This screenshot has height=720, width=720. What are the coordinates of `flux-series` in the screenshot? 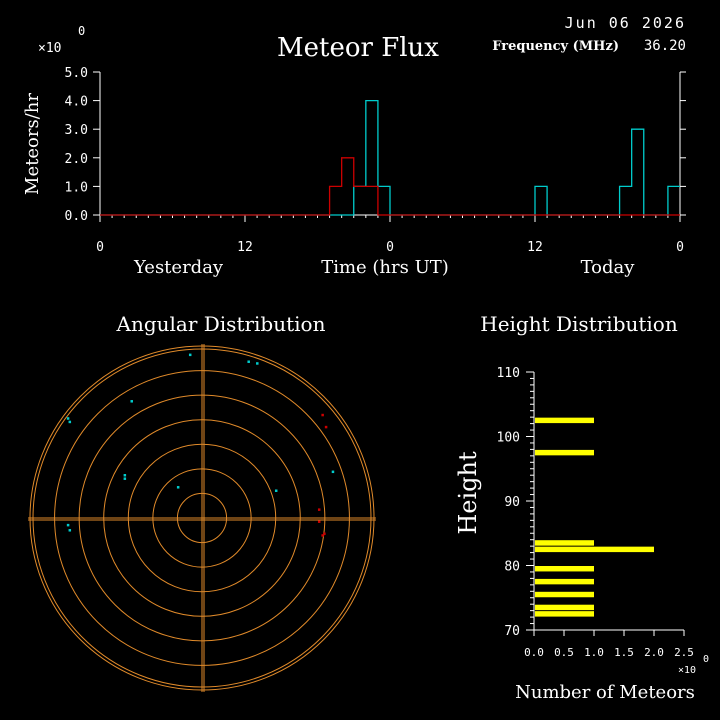 It's located at (390, 157).